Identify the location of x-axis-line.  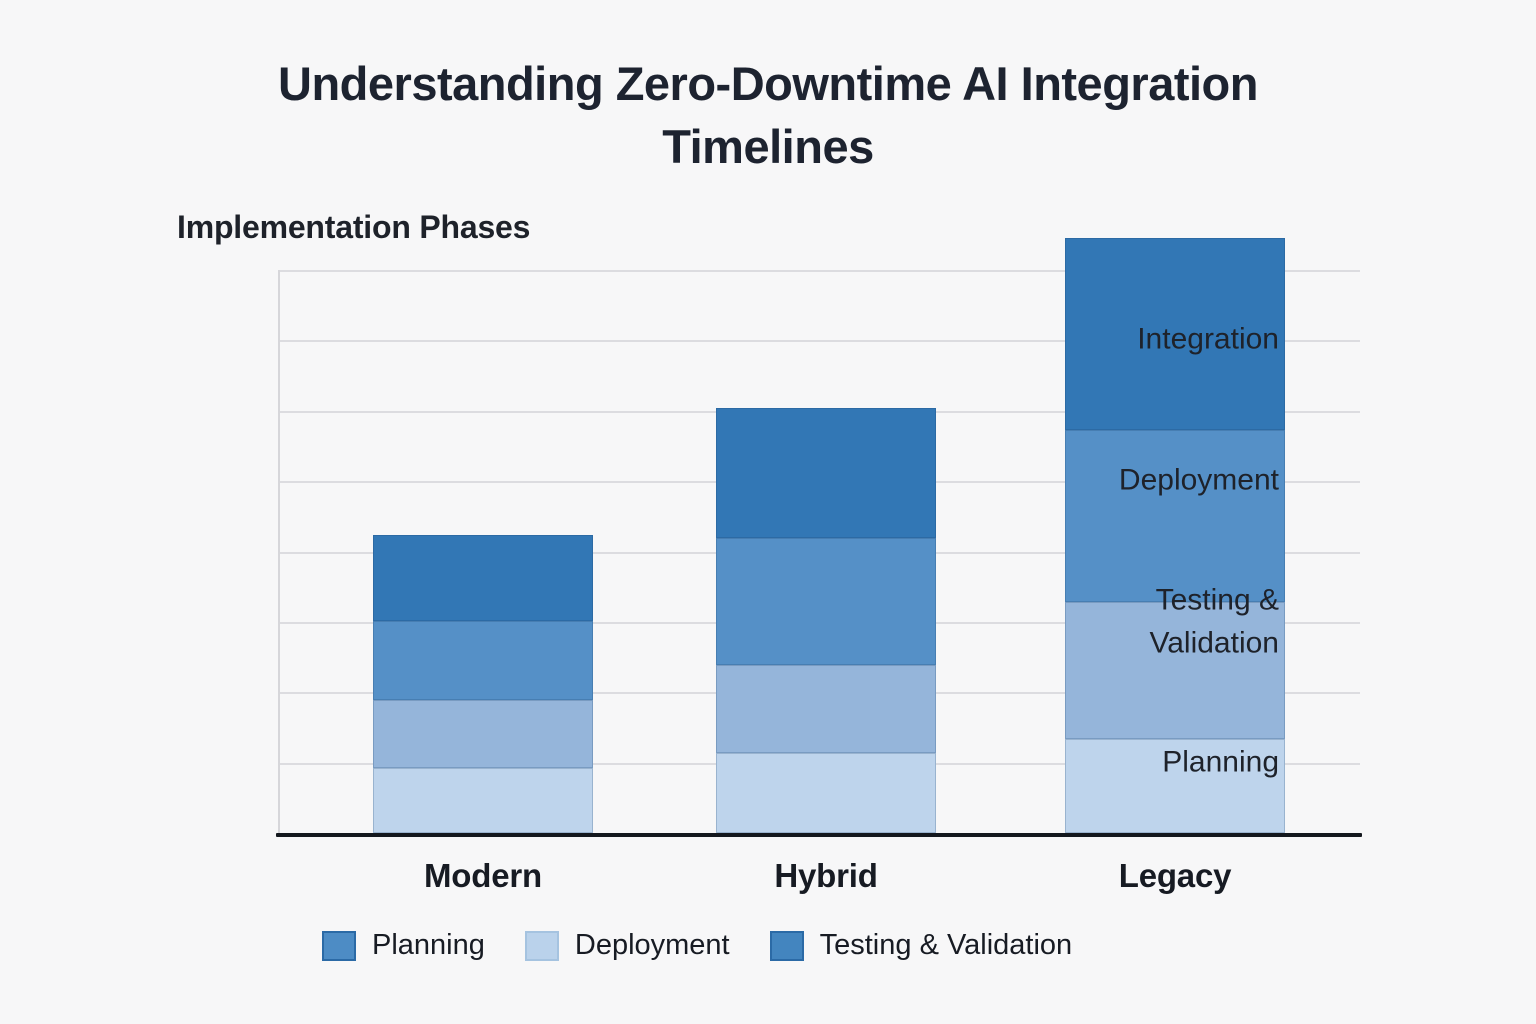
(819, 835).